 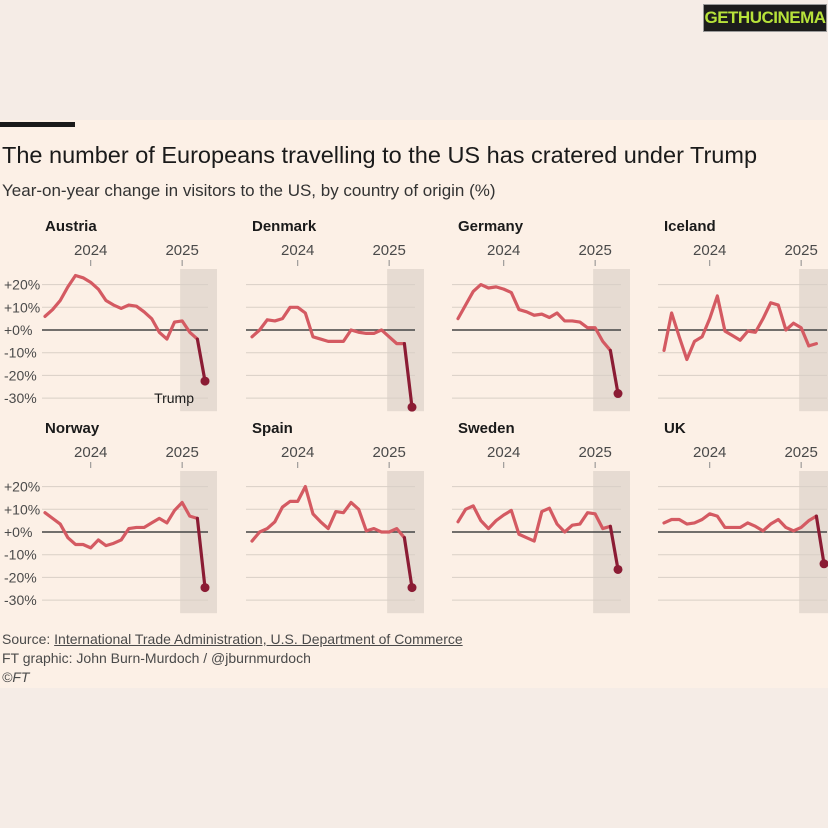 What do you see at coordinates (800, 250) in the screenshot?
I see `x-tick-label-iceland: 2025` at bounding box center [800, 250].